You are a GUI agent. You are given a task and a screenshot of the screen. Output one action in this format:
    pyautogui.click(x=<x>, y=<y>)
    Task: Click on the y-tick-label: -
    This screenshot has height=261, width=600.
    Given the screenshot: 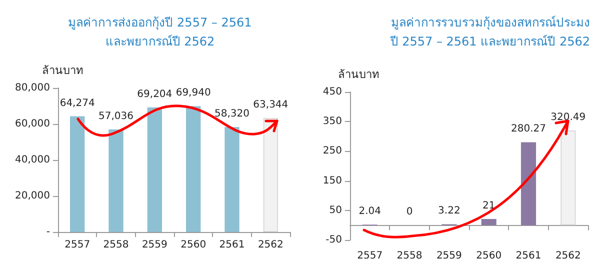 What is the action you would take?
    pyautogui.click(x=48, y=232)
    